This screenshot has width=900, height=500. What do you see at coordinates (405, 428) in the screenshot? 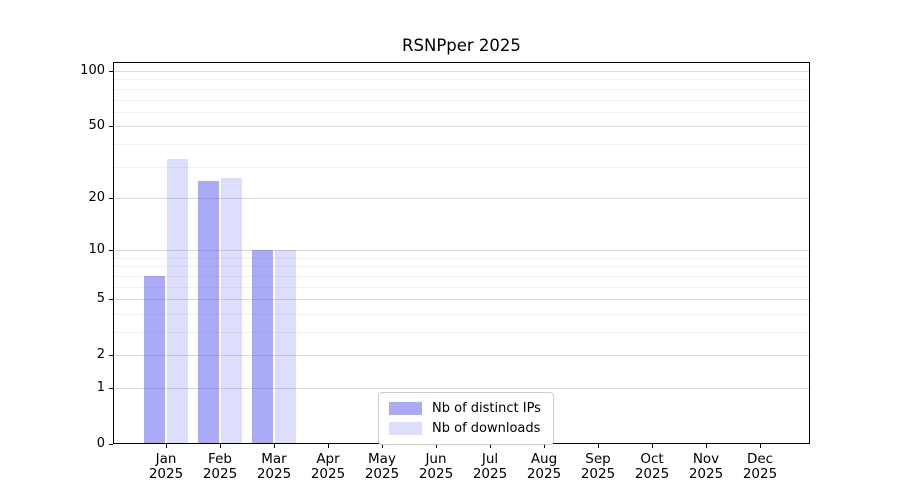
I see `legend-swatch-downloads` at bounding box center [405, 428].